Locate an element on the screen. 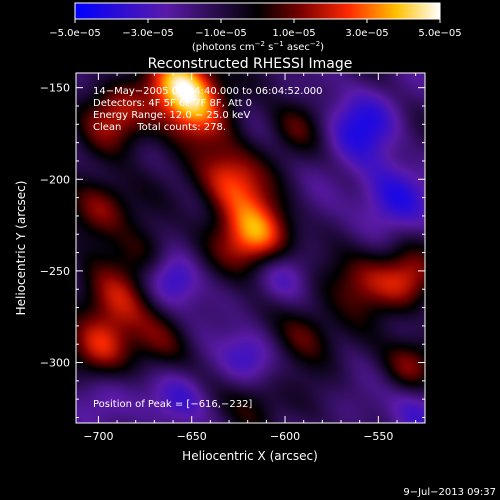  colorbar-unit-label: (photons cm−2 s−1 asec−2) is located at coordinates (258, 46).